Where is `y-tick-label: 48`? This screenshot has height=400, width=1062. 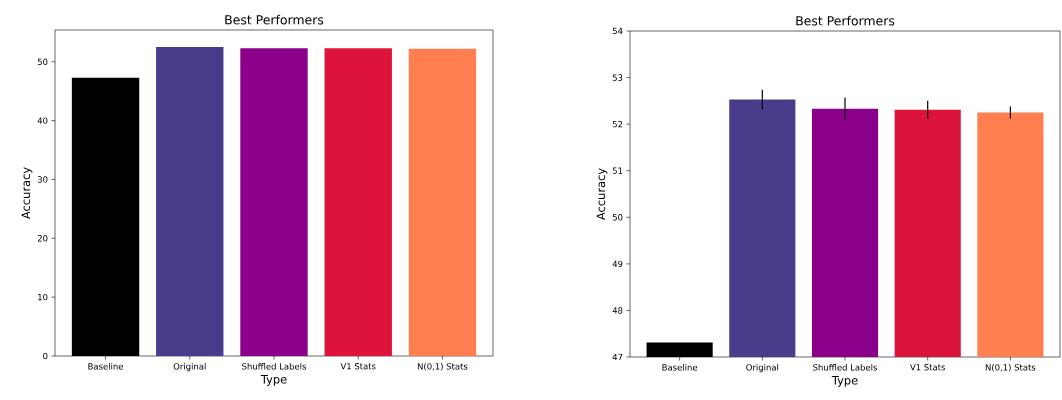 y-tick-label: 48 is located at coordinates (617, 310).